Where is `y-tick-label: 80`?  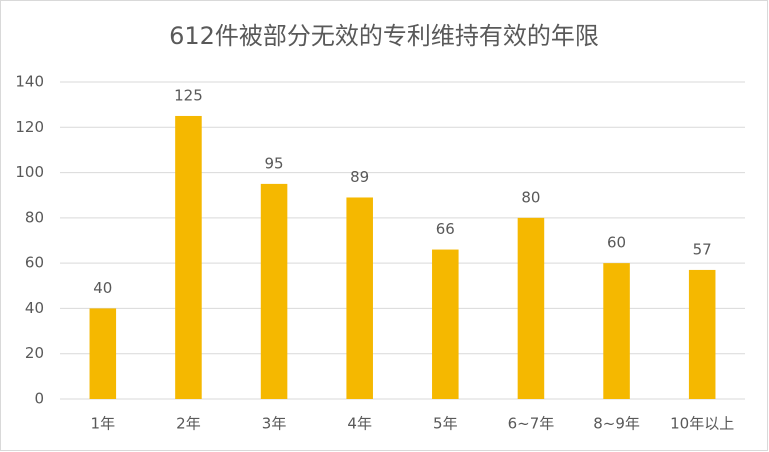
y-tick-label: 80 is located at coordinates (34, 217).